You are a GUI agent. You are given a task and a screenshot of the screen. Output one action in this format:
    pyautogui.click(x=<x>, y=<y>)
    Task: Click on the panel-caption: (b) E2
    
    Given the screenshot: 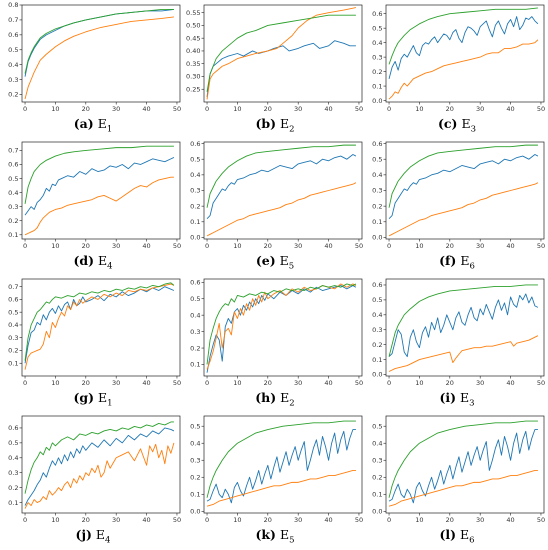 What is the action you would take?
    pyautogui.click(x=275, y=126)
    